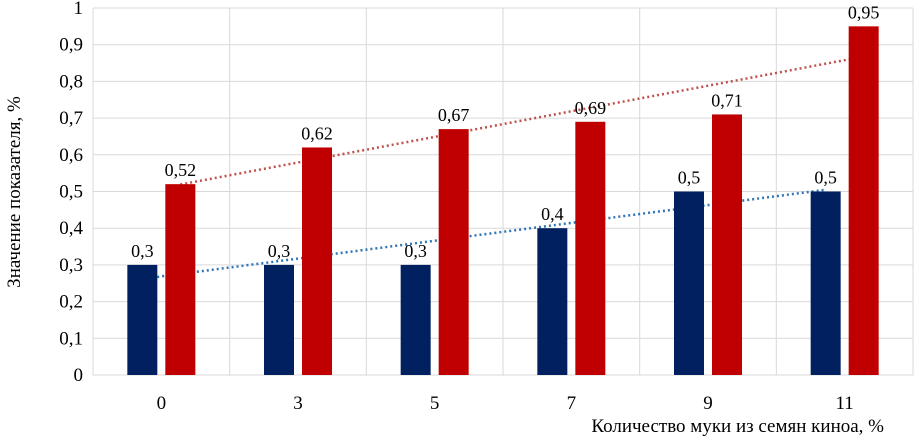  Describe the element at coordinates (71, 45) in the screenshot. I see `y-tick-label: 0,9` at that location.